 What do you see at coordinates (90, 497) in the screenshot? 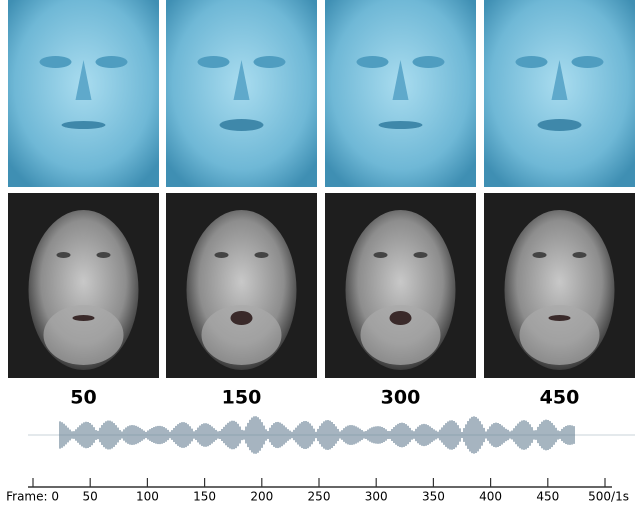
I see `tick-label: 50` at bounding box center [90, 497].